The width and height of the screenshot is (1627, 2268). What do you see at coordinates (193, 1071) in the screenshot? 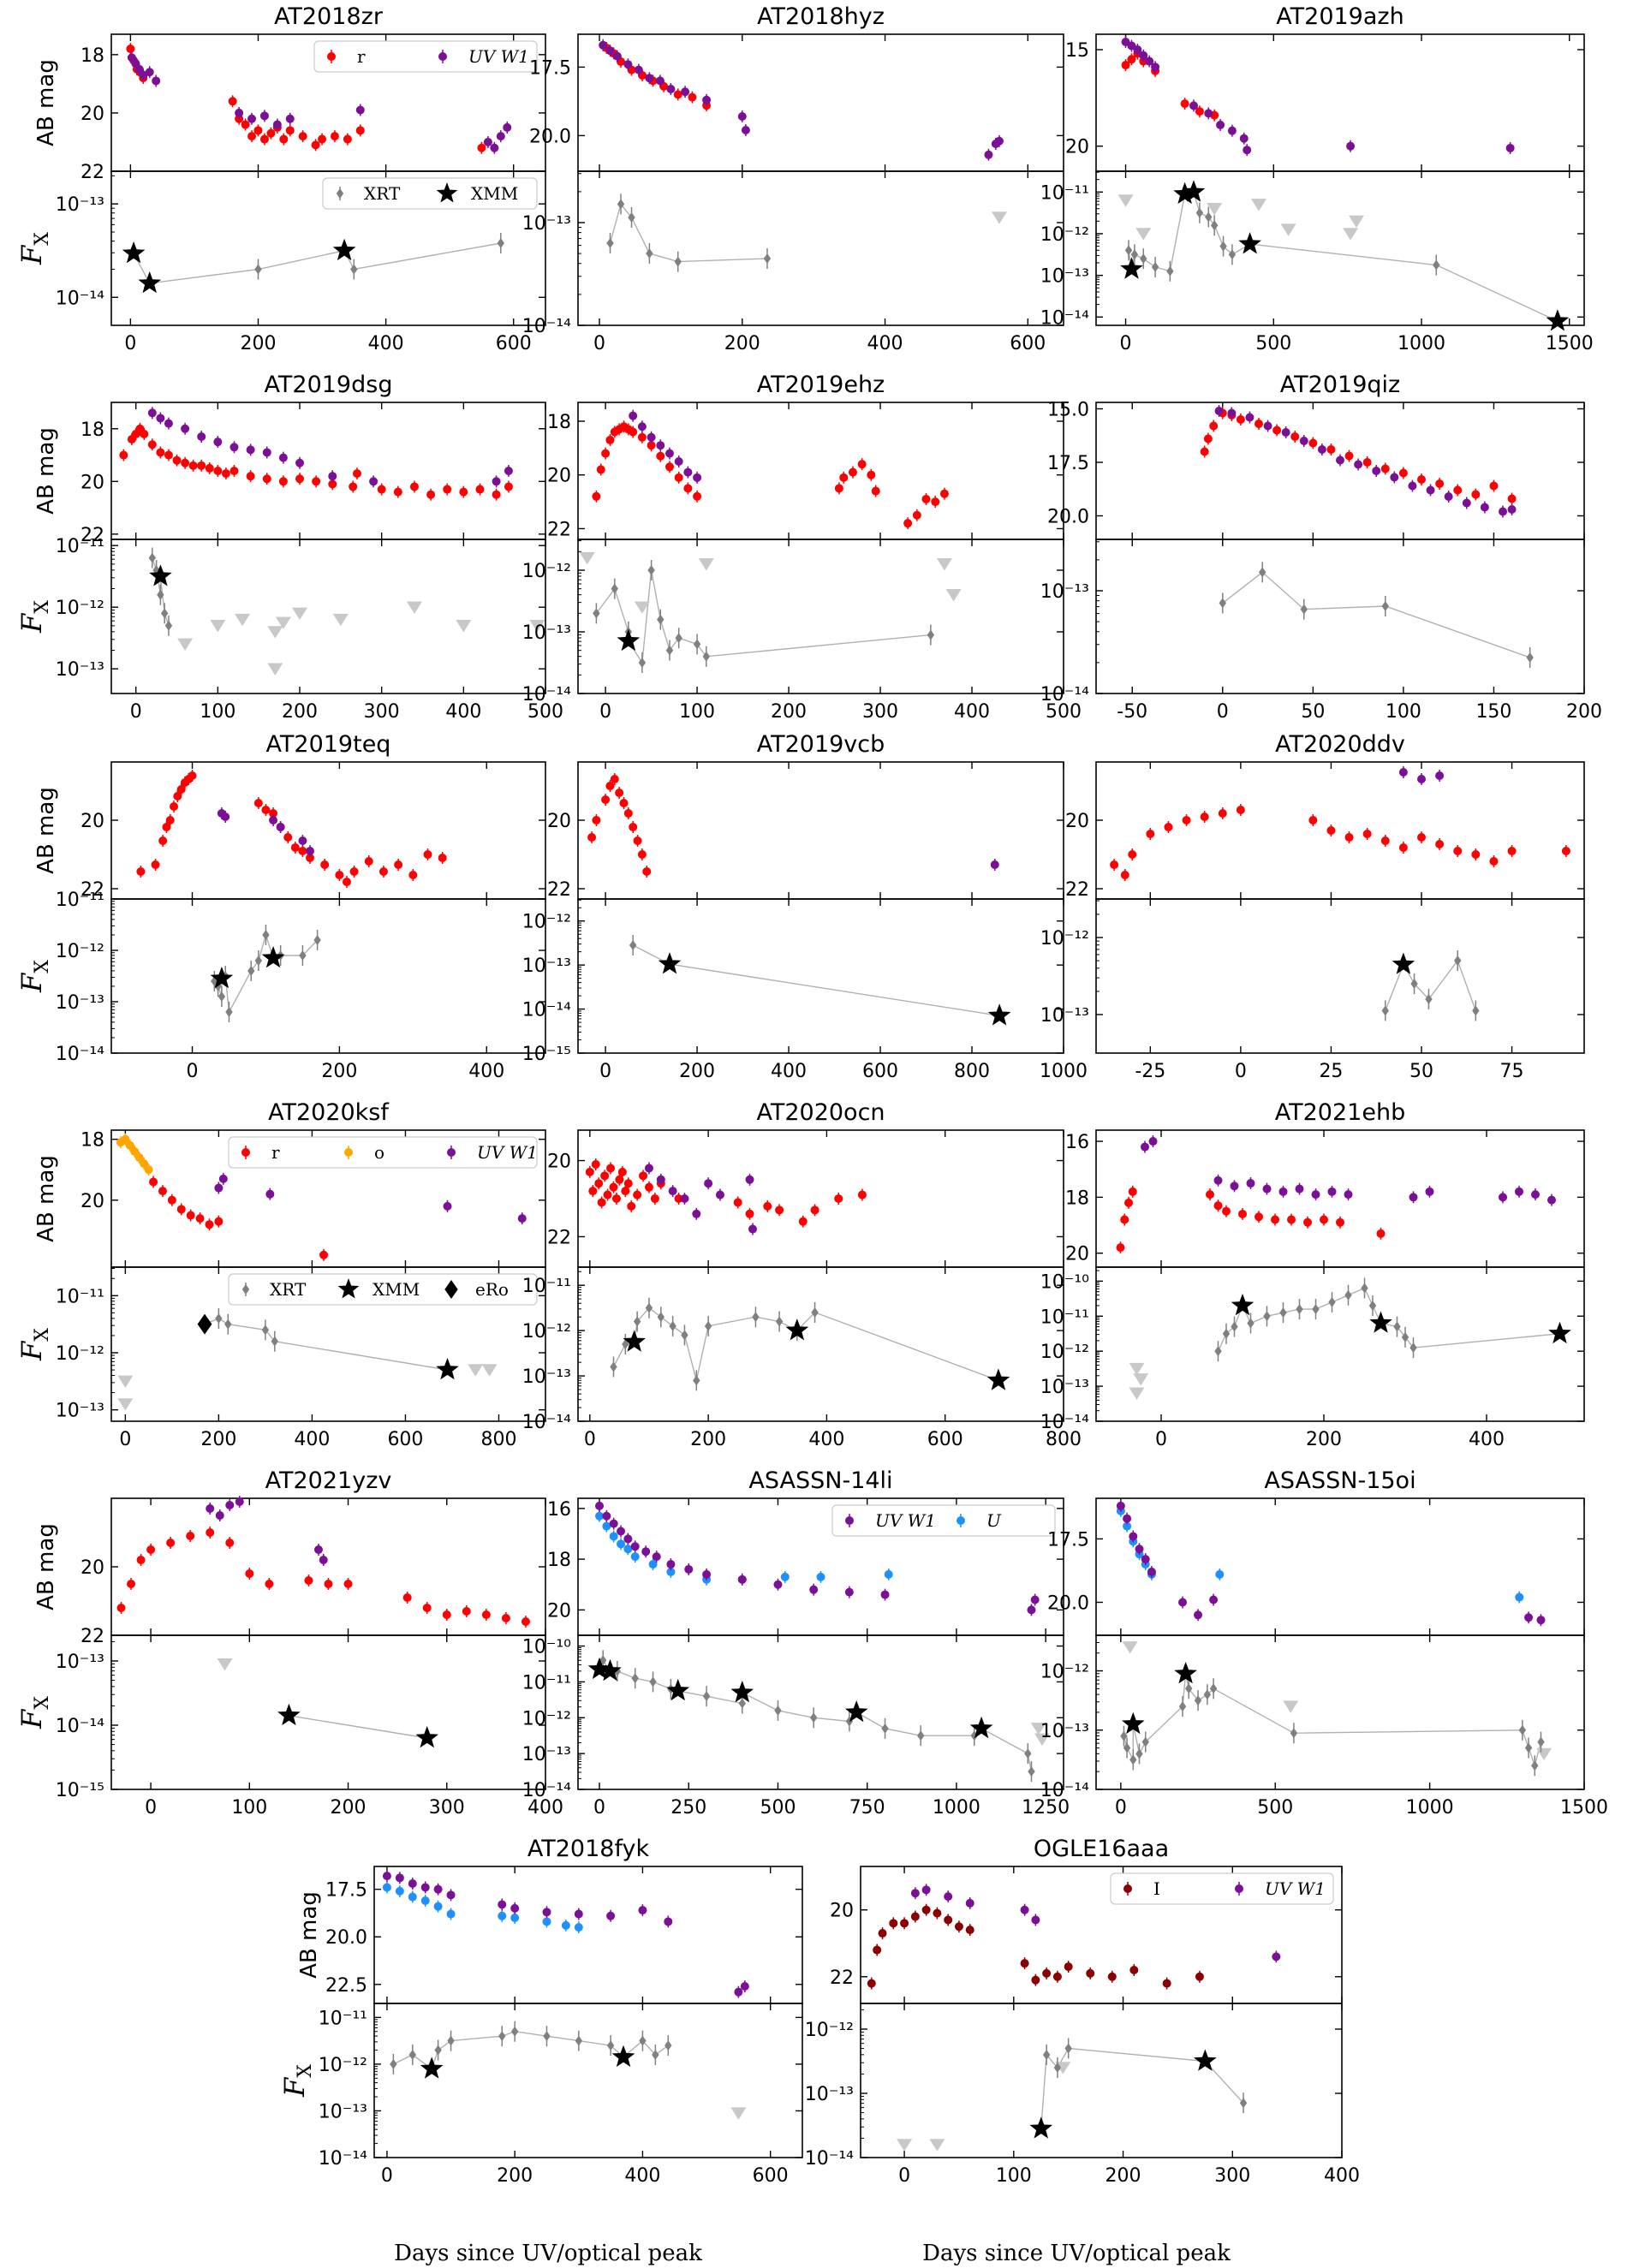
I see `fx-xtick-label: 0` at bounding box center [193, 1071].